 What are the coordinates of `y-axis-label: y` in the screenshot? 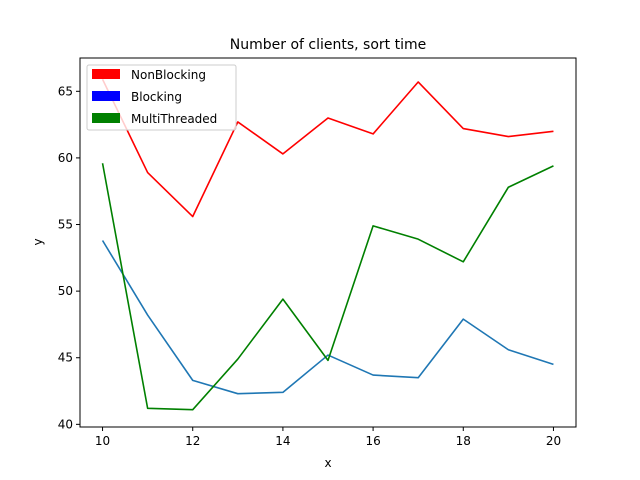 It's located at (38, 241).